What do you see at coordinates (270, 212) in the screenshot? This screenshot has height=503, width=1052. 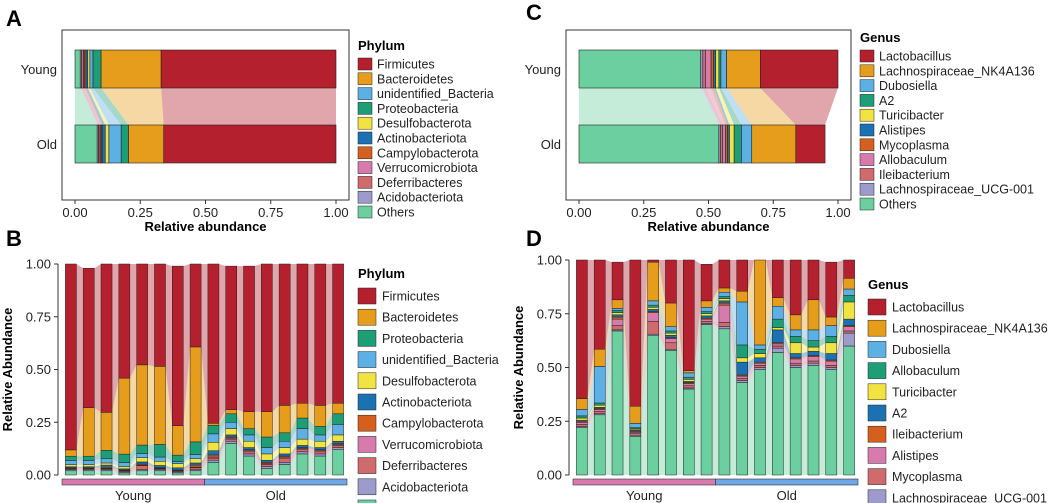 I see `x-tick-label: 0.75` at bounding box center [270, 212].